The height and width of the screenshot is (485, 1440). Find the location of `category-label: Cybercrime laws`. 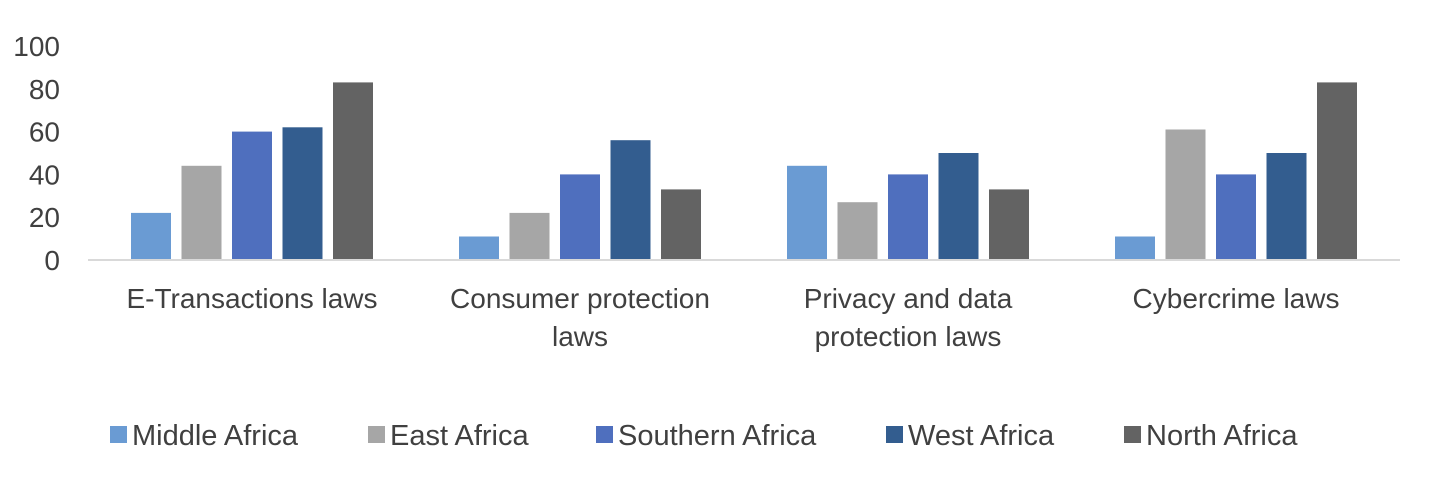

category-label: Cybercrime laws is located at coordinates (1236, 298).